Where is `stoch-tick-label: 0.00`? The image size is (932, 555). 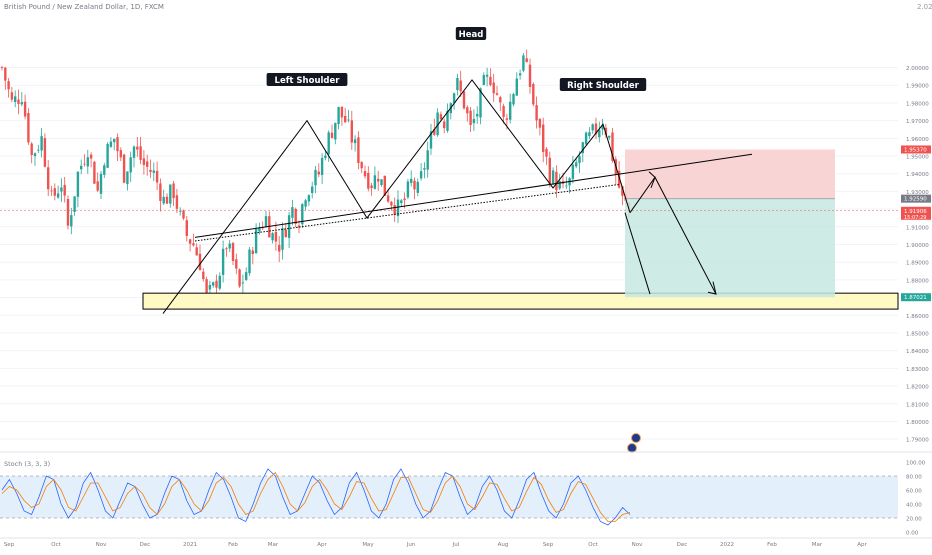 stoch-tick-label: 0.00 is located at coordinates (912, 534).